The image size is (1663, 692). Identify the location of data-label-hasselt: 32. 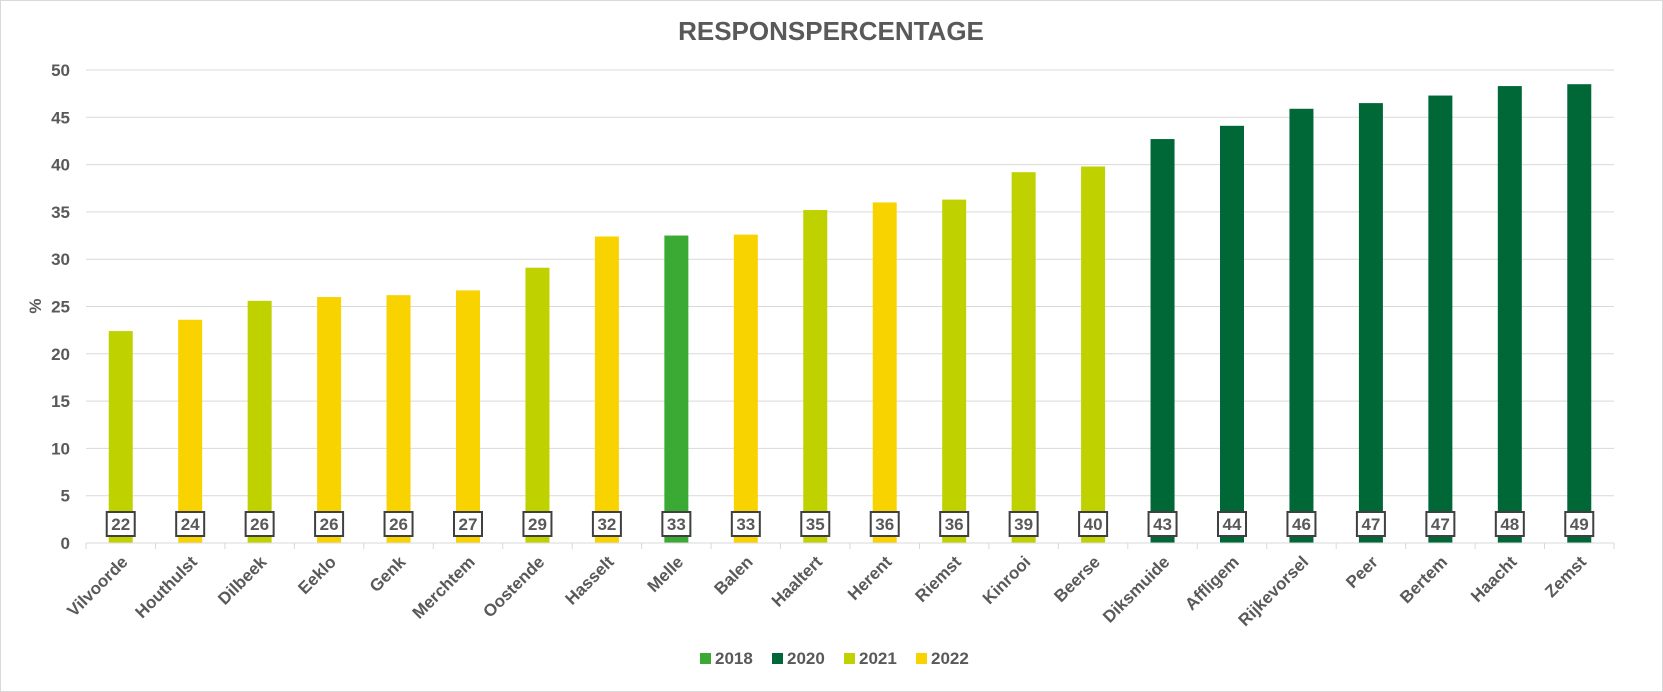
(606, 524).